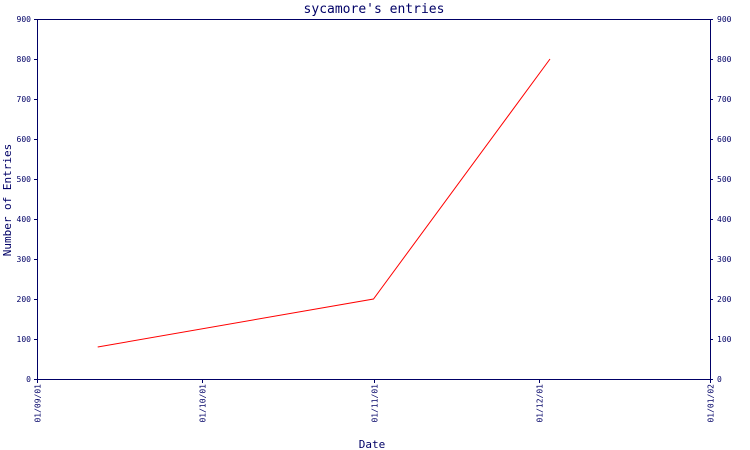 The width and height of the screenshot is (750, 450). I want to click on y-tick-label-left: 300, so click(24, 259).